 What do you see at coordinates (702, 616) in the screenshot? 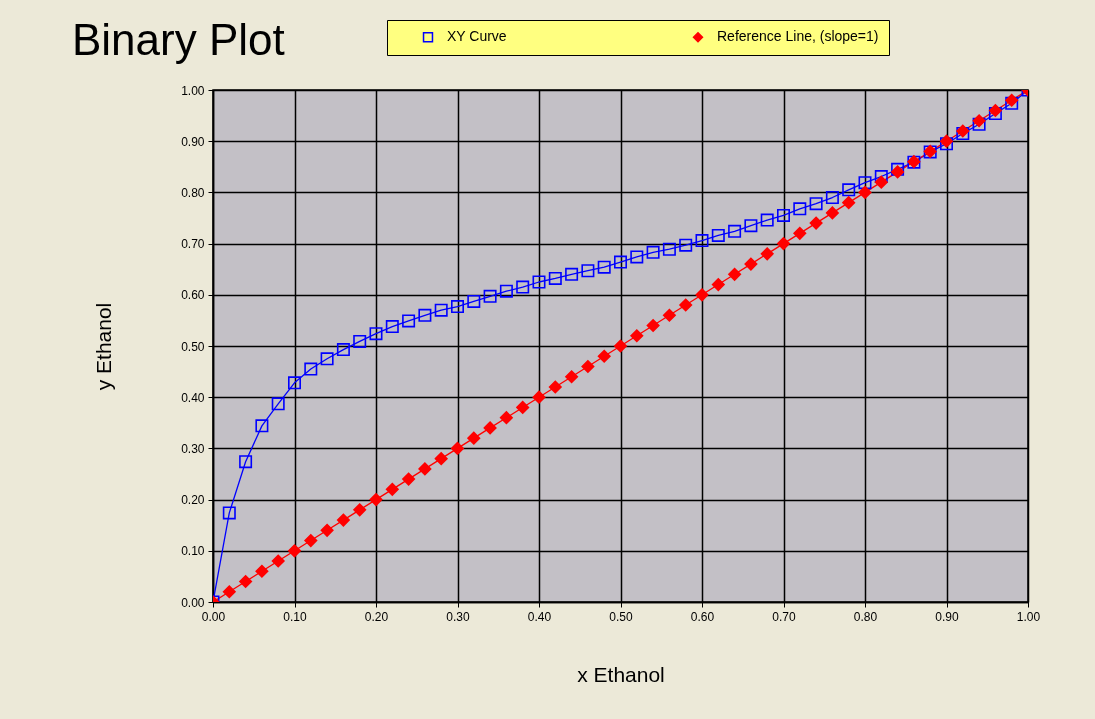
I see `x-tick-label: 0.60` at bounding box center [702, 616].